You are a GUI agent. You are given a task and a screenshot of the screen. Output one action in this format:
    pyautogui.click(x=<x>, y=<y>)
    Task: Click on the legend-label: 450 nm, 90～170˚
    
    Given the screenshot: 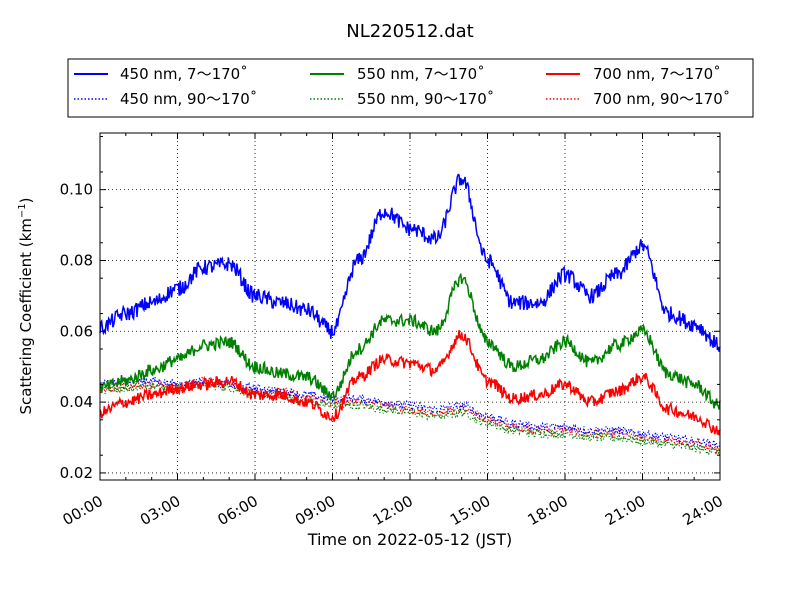 What is the action you would take?
    pyautogui.click(x=188, y=99)
    